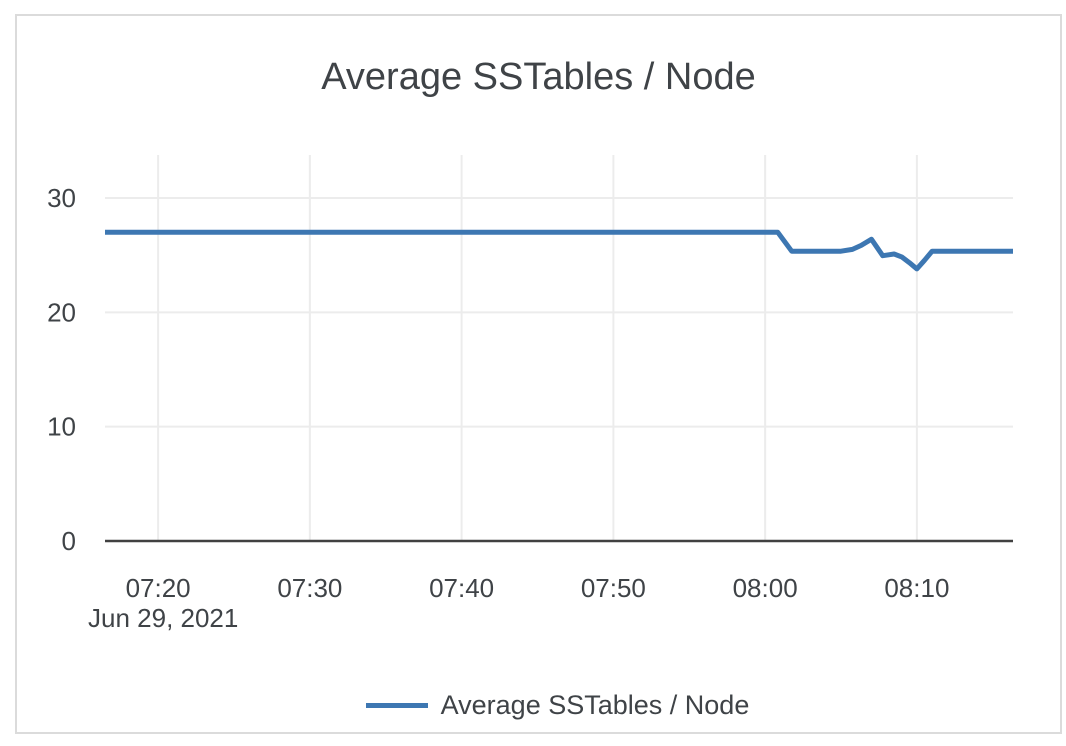 Image resolution: width=1066 pixels, height=746 pixels. I want to click on chart-legend: Average SSTables / Node, so click(551, 705).